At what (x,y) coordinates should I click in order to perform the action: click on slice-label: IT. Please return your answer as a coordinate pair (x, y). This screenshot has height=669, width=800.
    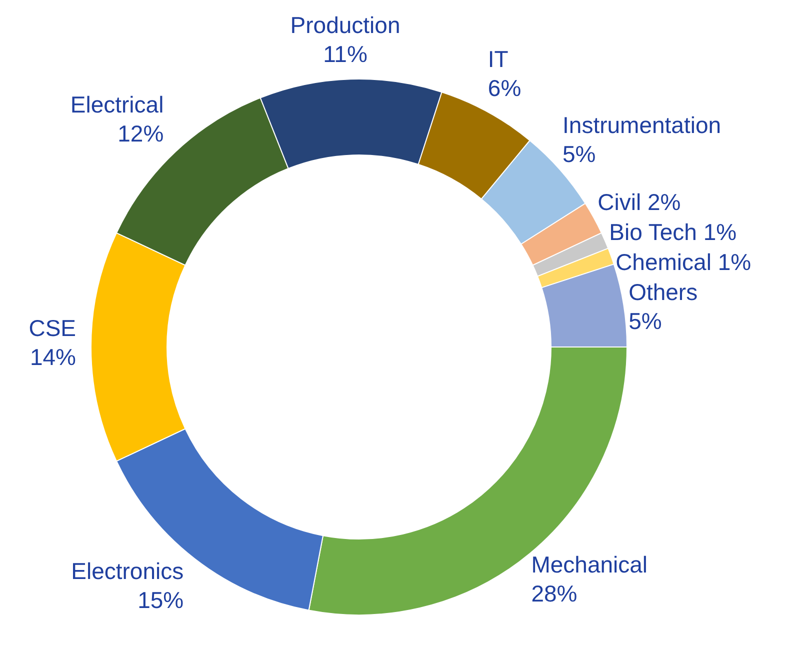
    Looking at the image, I should click on (498, 59).